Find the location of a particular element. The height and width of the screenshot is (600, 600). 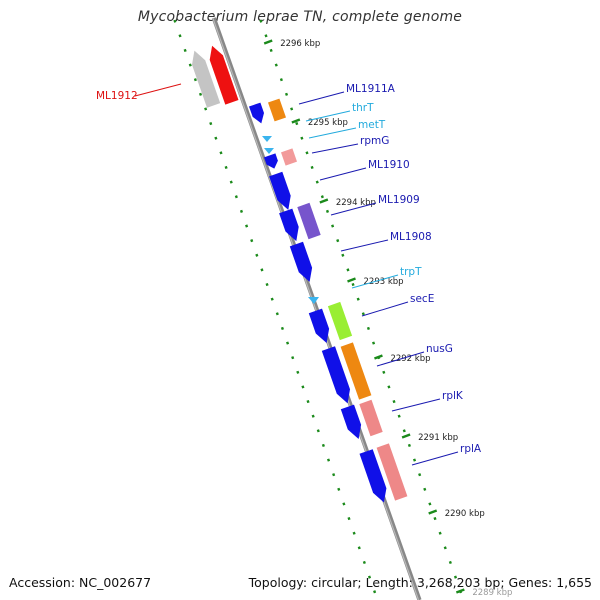

gene-cog-ml1909 is located at coordinates (309, 221).